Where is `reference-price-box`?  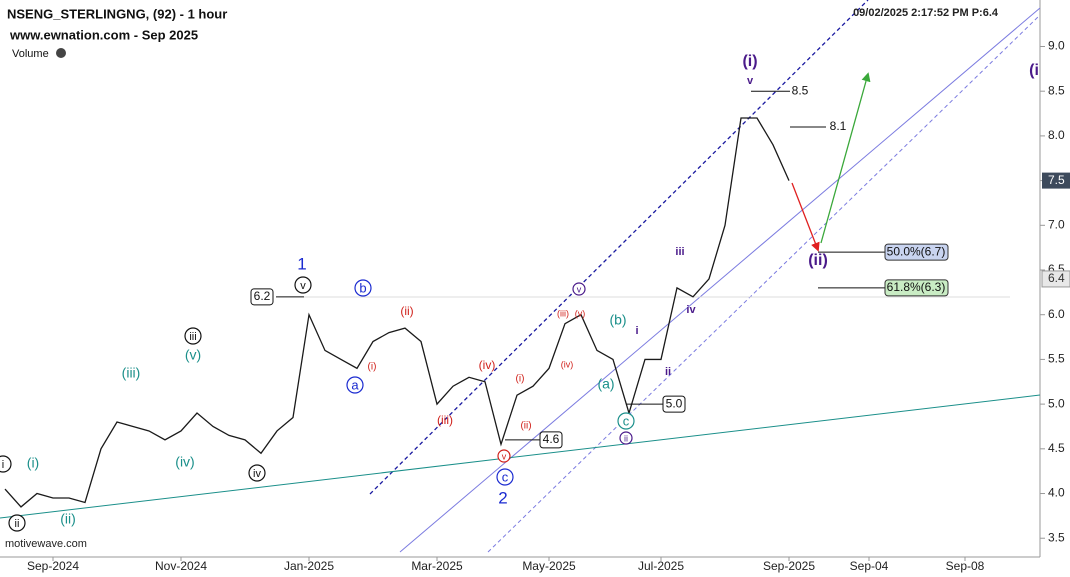 reference-price-box is located at coordinates (1055, 279).